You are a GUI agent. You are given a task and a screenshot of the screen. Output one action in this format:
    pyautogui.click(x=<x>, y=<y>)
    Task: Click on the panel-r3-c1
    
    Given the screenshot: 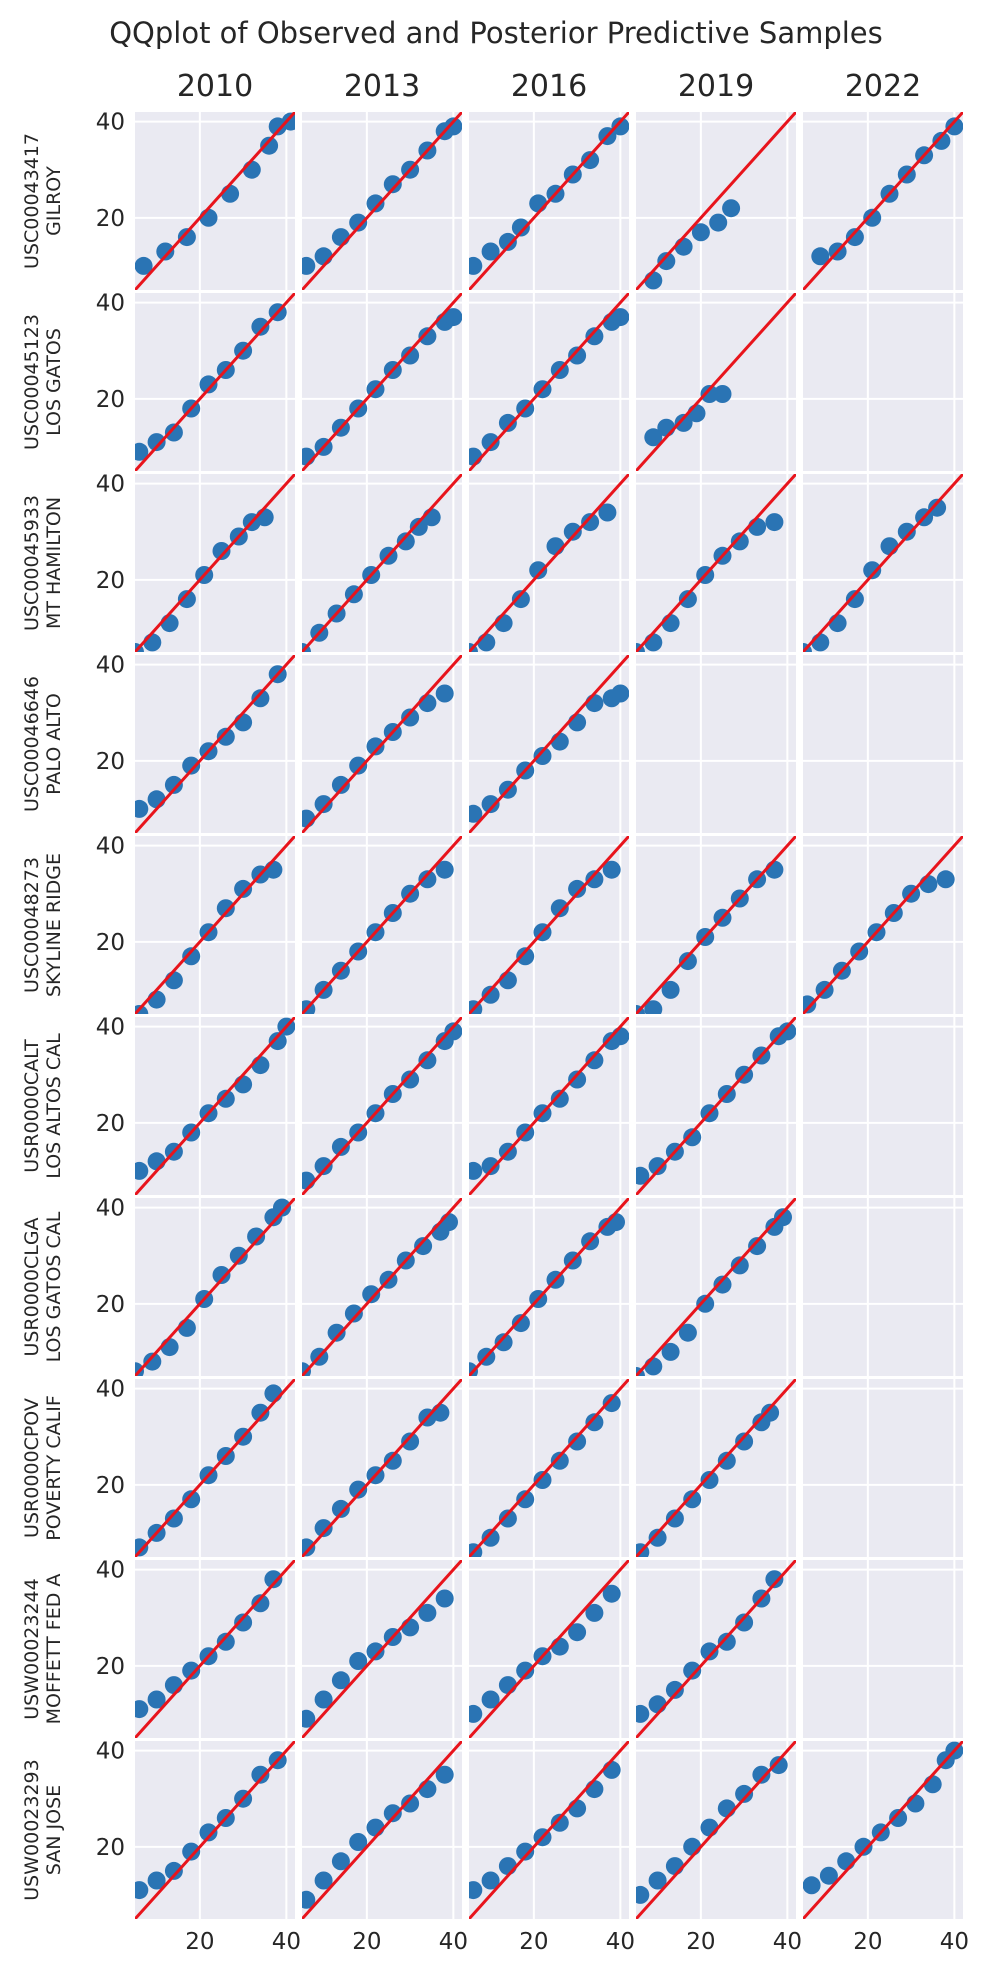 What is the action you would take?
    pyautogui.click(x=382, y=744)
    